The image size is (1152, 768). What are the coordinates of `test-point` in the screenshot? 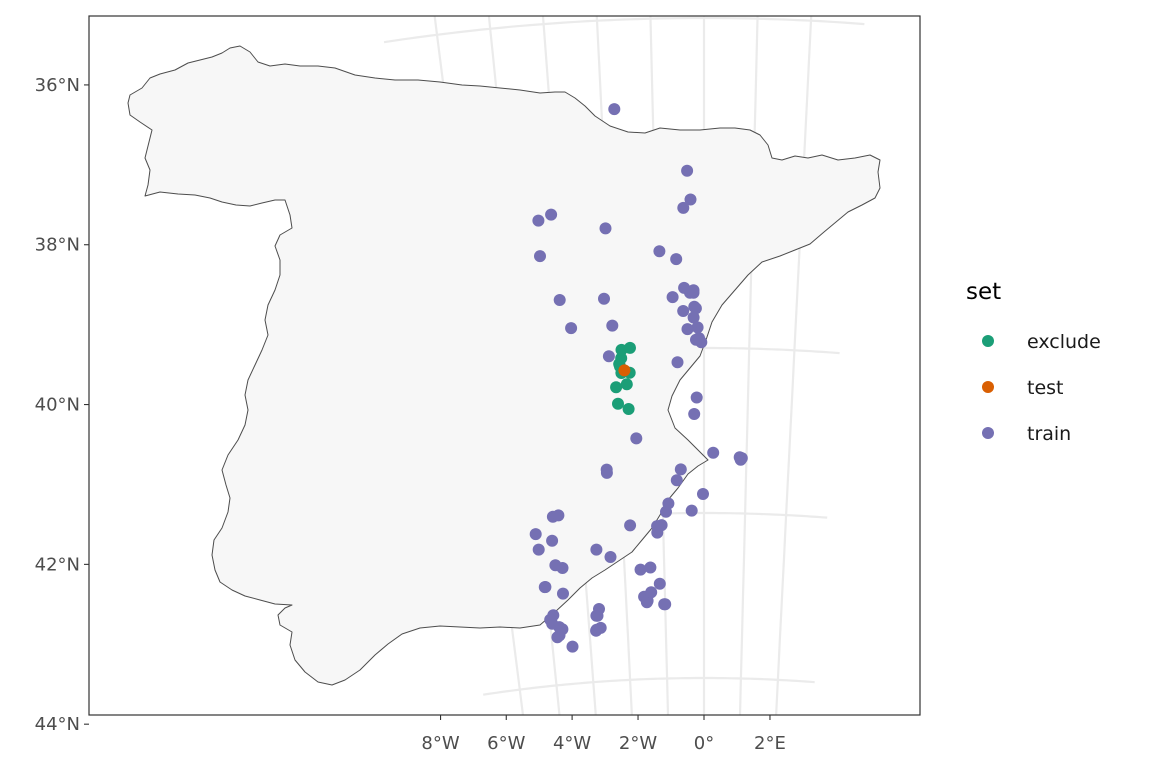 It's located at (624, 370).